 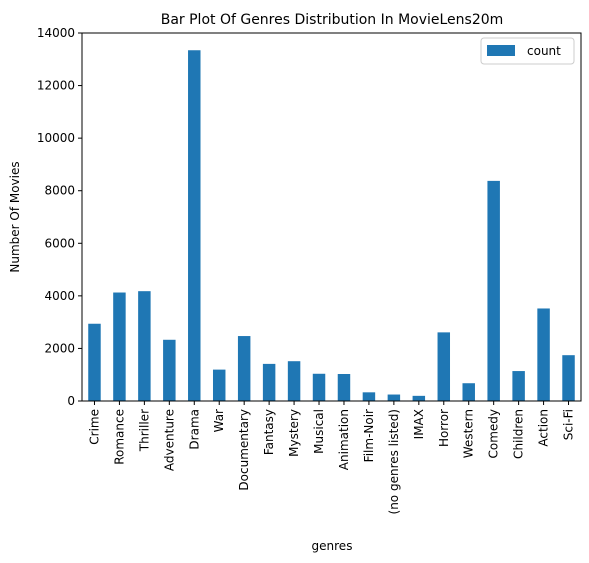 I want to click on x-tick-label: Comedy, so click(x=494, y=434).